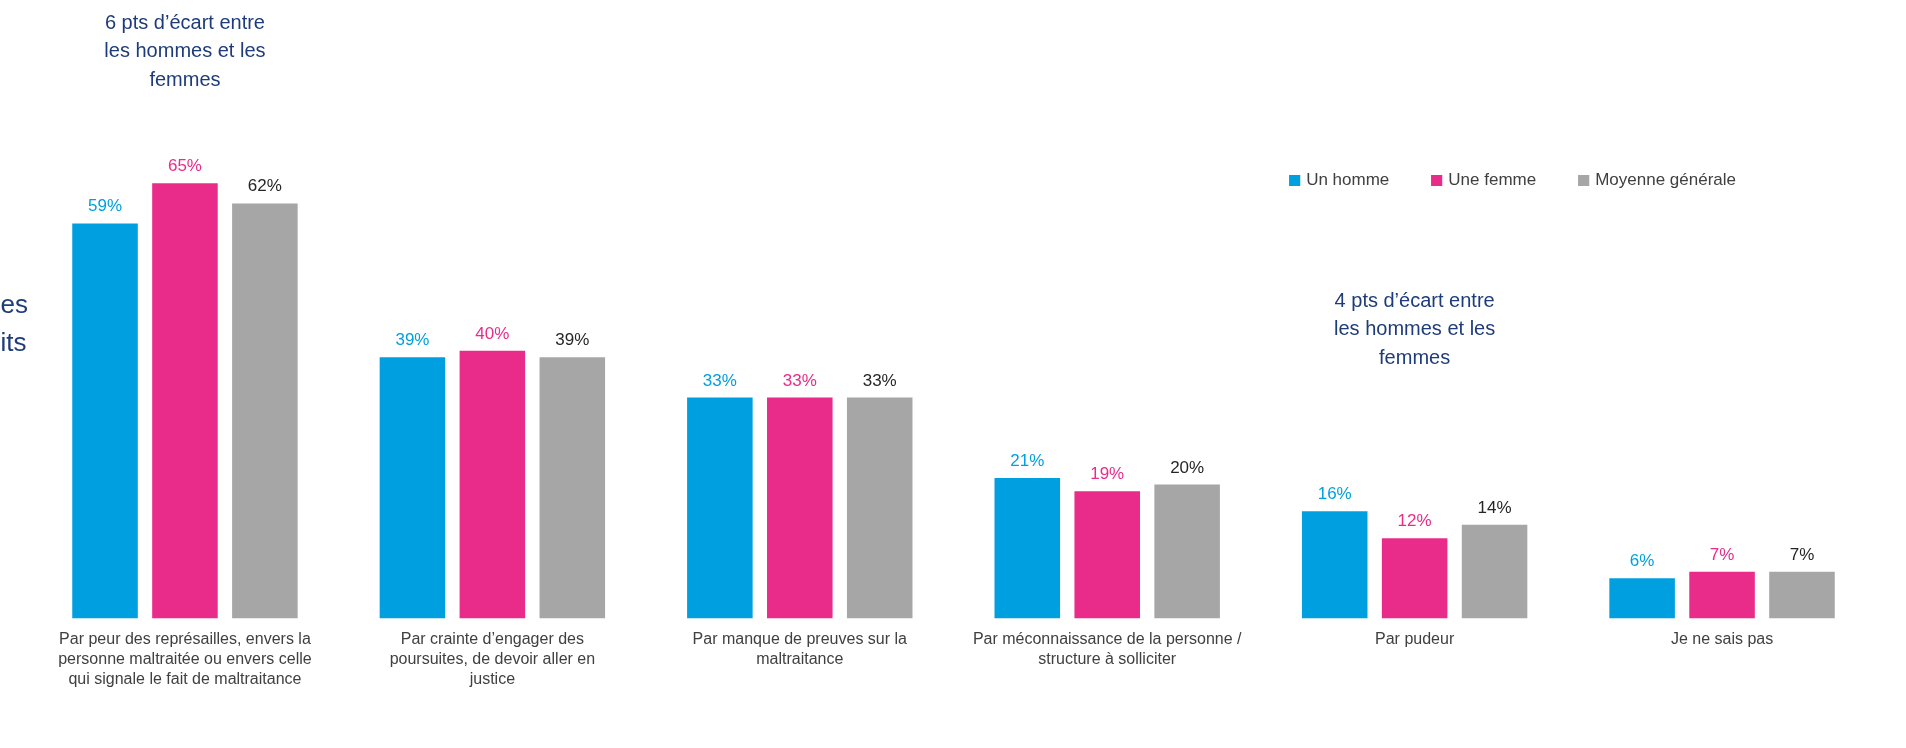 This screenshot has height=748, width=1906. Describe the element at coordinates (1492, 180) in the screenshot. I see `legend-label: Une femme` at that location.